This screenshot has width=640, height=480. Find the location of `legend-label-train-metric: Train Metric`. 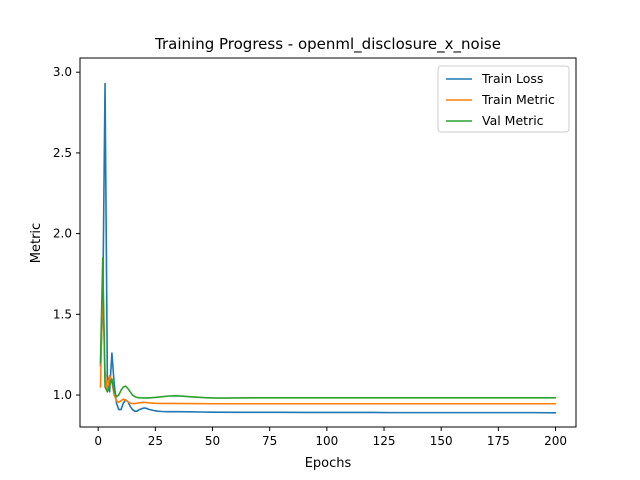

legend-label-train-metric: Train Metric is located at coordinates (518, 99).